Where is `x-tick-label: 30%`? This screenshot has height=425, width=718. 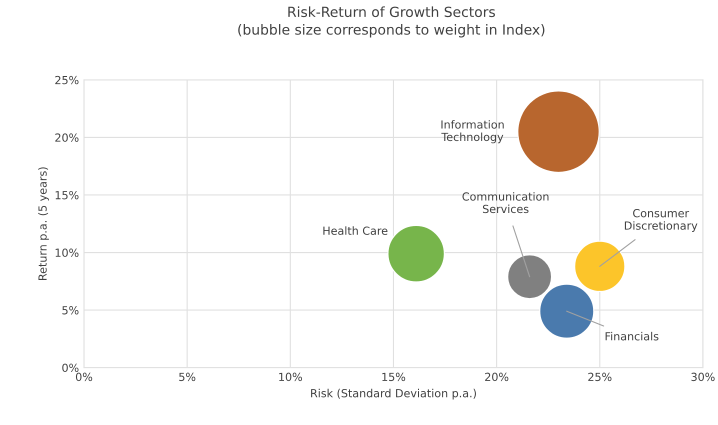
x-tick-label: 30% is located at coordinates (703, 377).